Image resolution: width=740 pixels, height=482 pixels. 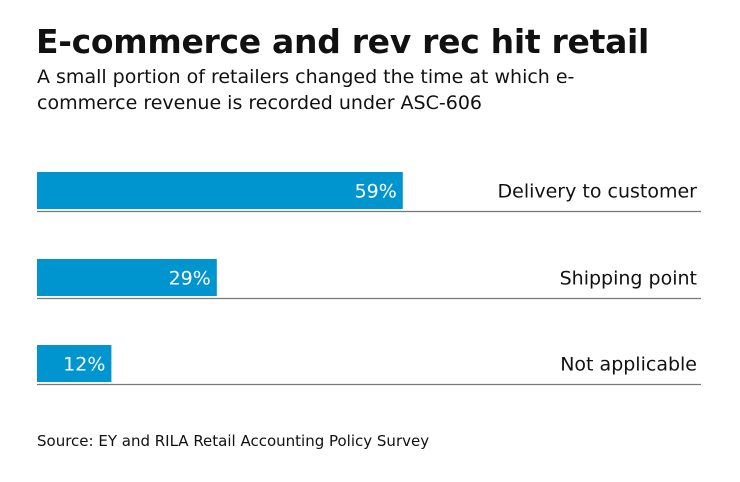 What do you see at coordinates (343, 41) in the screenshot?
I see `chart-title: E-commerce and rev rec hit retail` at bounding box center [343, 41].